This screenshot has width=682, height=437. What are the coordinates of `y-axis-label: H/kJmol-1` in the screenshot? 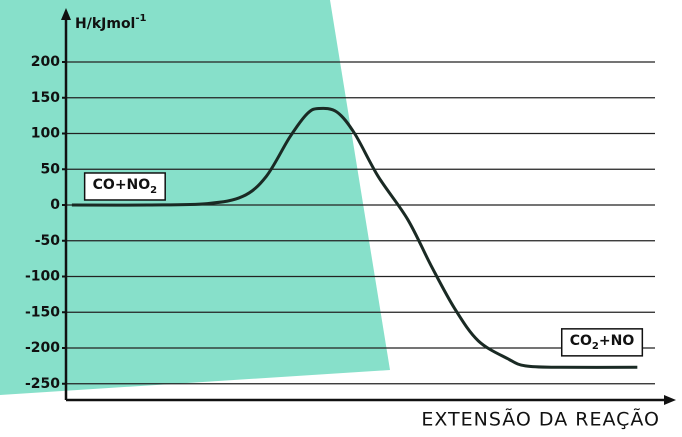 It's located at (111, 22).